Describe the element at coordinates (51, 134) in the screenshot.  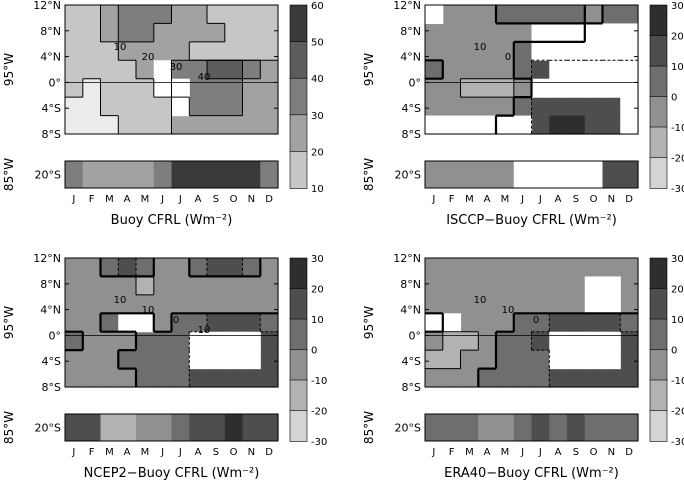
I see `lat-tick-label: 8°S` at that location.